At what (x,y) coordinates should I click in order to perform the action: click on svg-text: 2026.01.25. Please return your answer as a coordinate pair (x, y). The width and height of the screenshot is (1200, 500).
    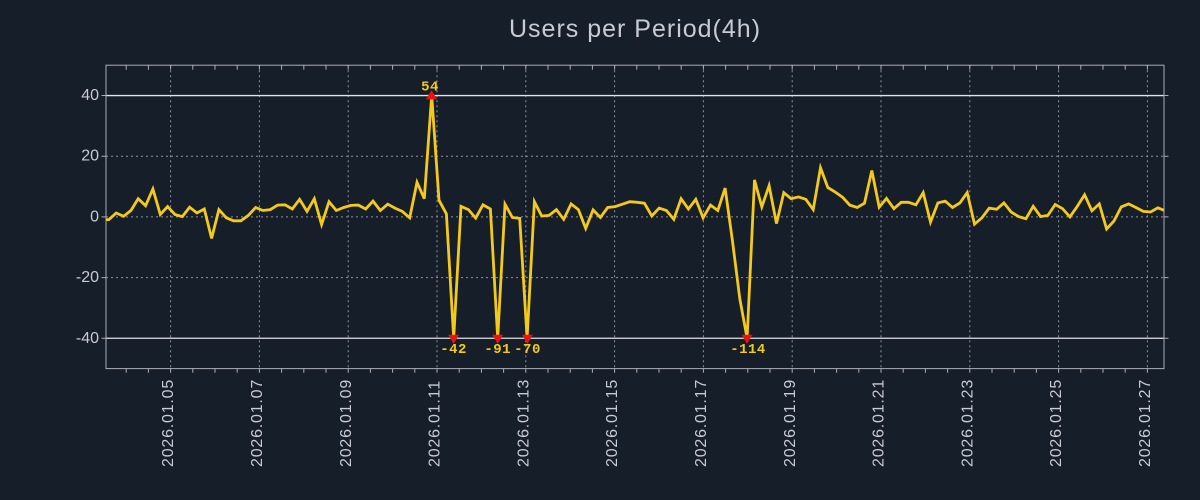
    Looking at the image, I should click on (1056, 423).